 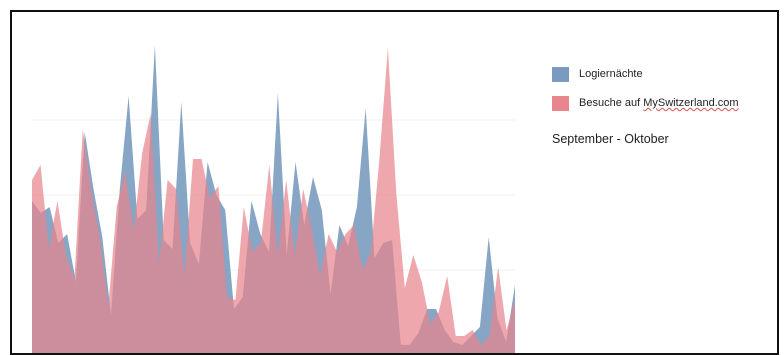 What do you see at coordinates (611, 74) in the screenshot?
I see `legend-label-logiernaechte: Logiernächte` at bounding box center [611, 74].